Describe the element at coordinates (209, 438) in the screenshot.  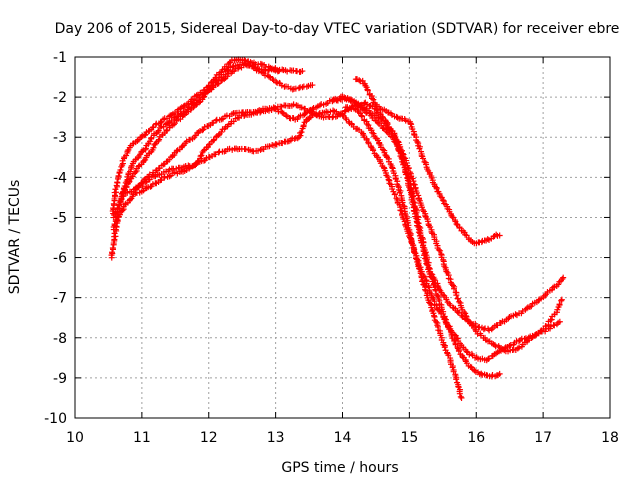
I see `x-tick-label: 12` at that location.